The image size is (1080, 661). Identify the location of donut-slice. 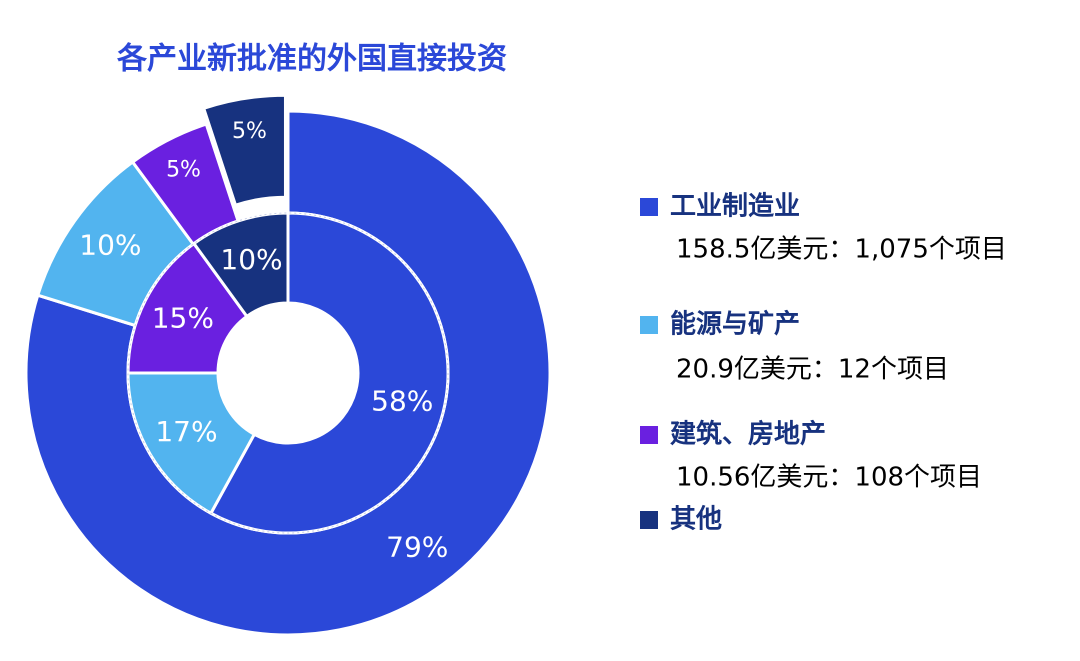
(244, 150).